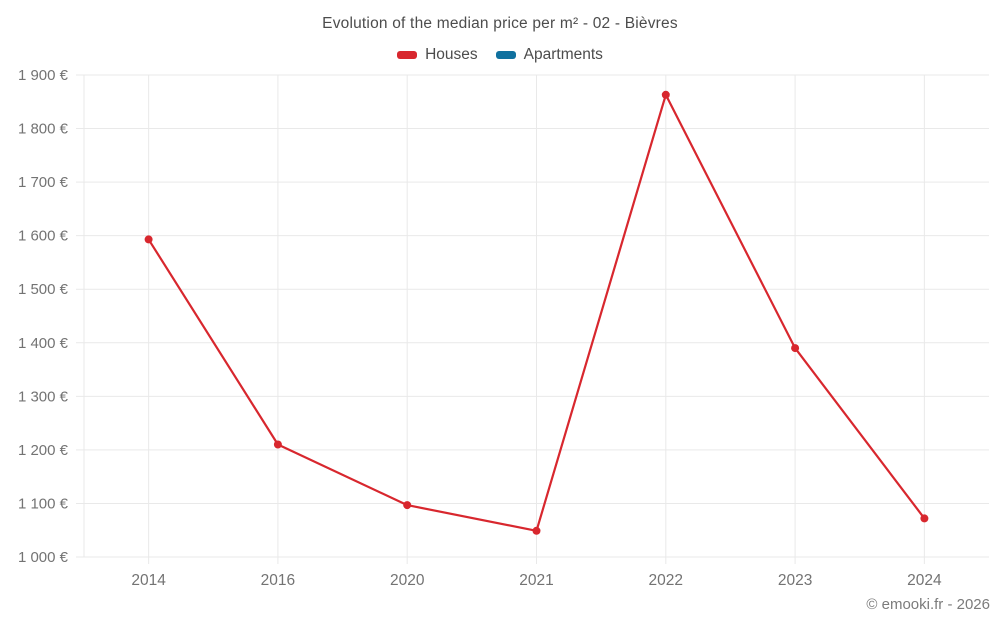  I want to click on y-tick-label: 1 000 €, so click(43, 557).